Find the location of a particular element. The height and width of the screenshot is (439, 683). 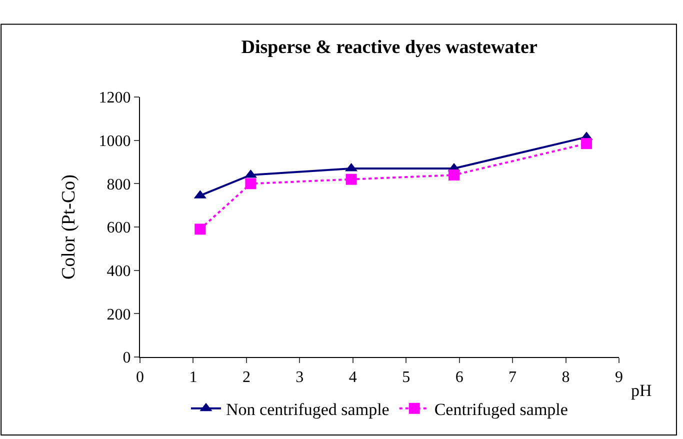

y-tick-label: 1000 is located at coordinates (114, 141).